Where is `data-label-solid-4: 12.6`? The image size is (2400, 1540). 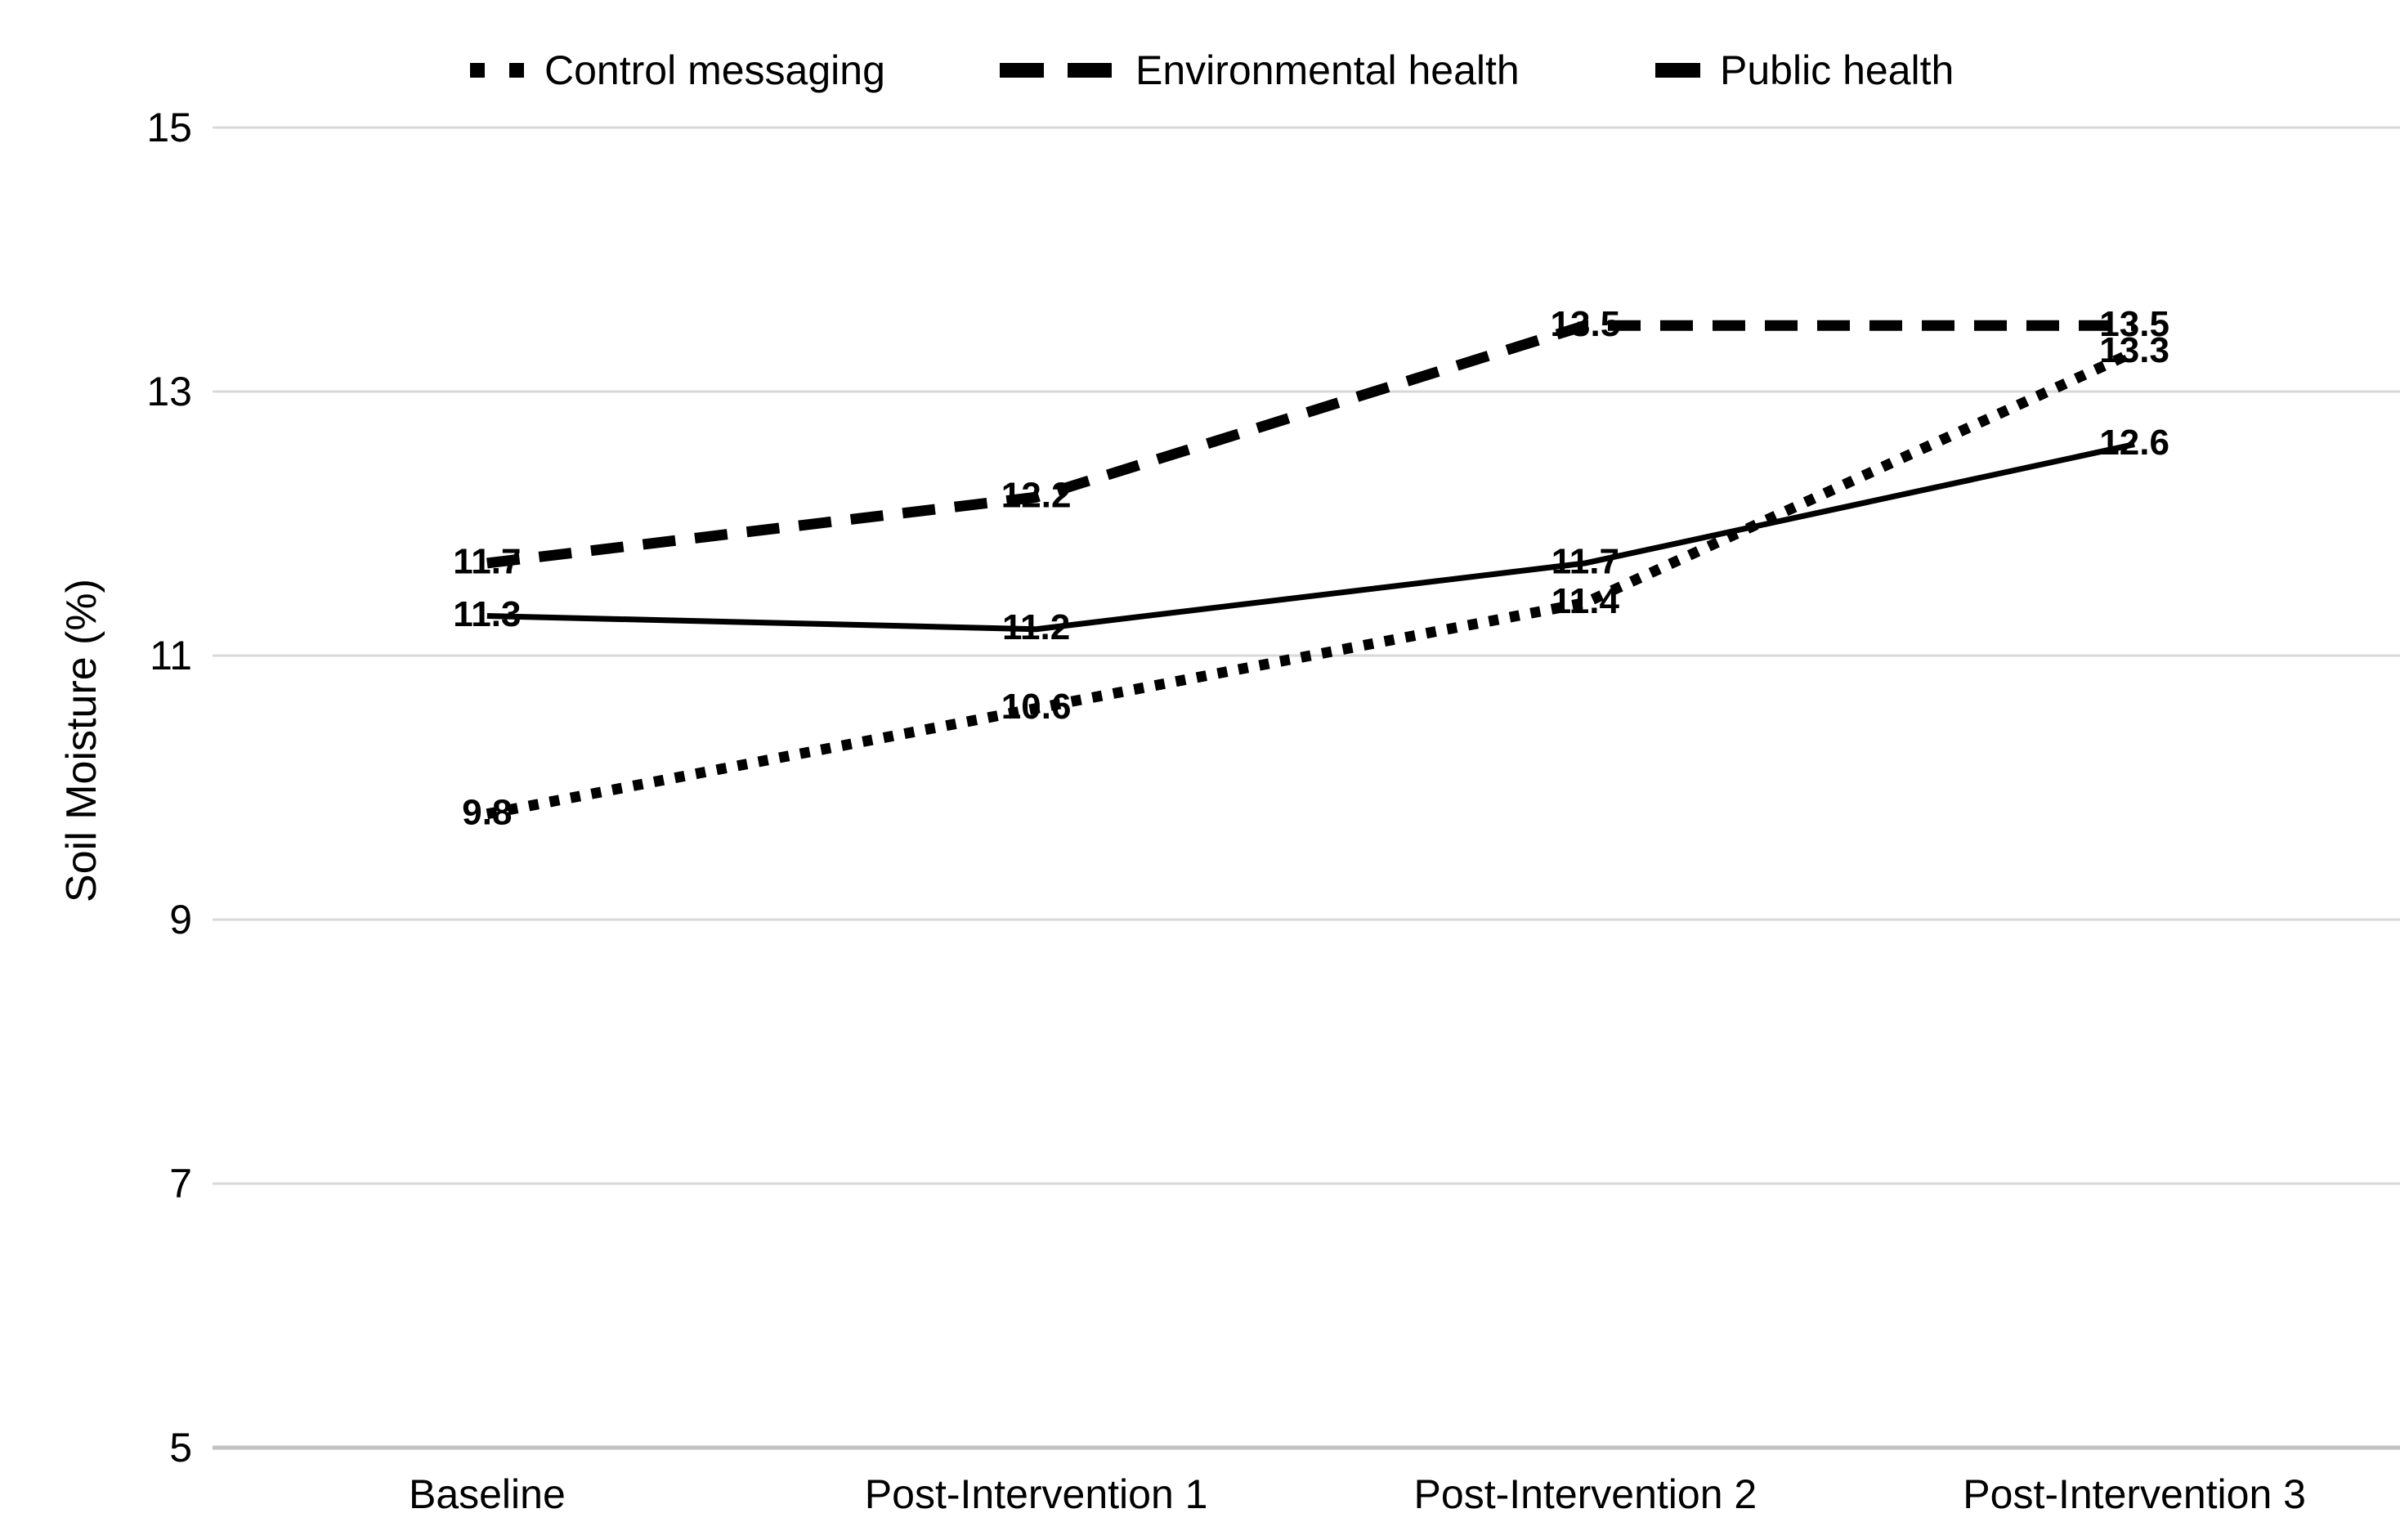
data-label-solid-4: 12.6 is located at coordinates (2134, 443).